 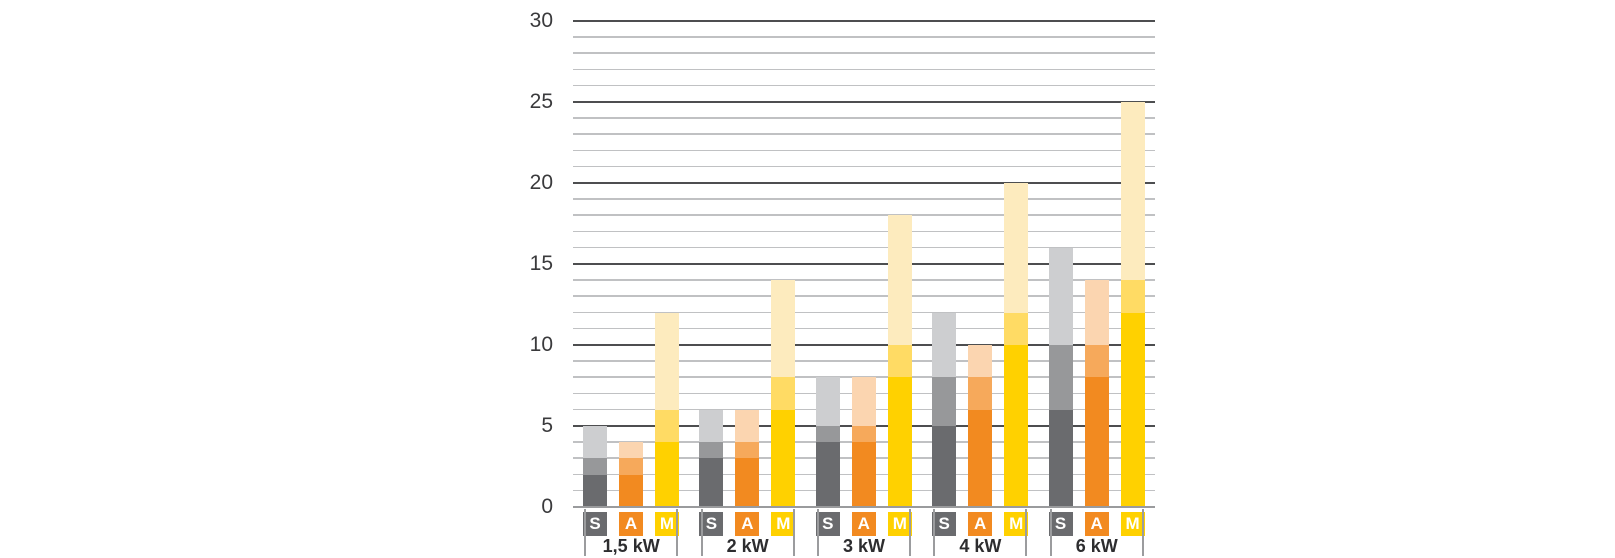 I want to click on y-tick-label: 30, so click(x=541, y=20).